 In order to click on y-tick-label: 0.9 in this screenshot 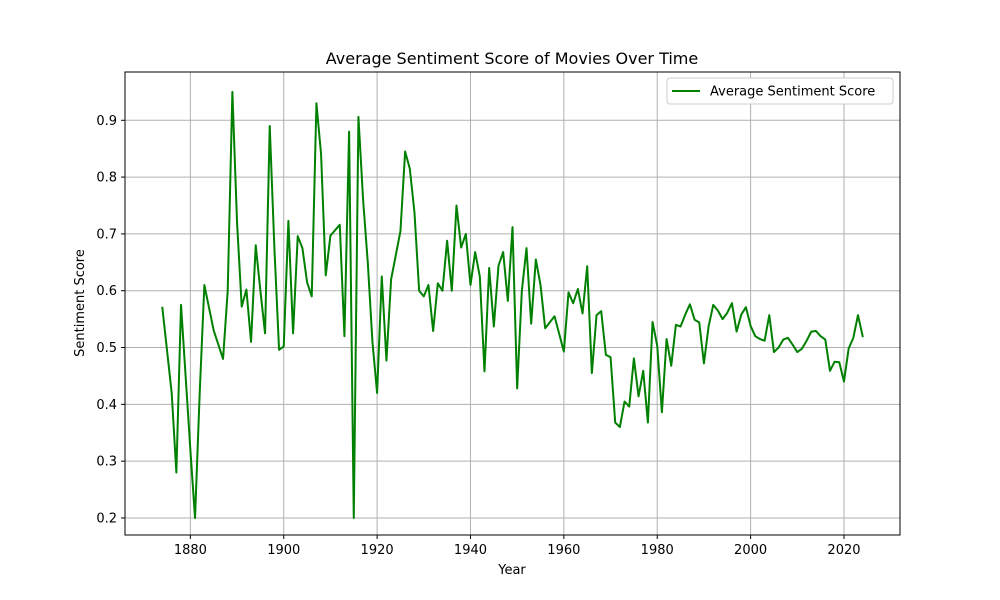, I will do `click(106, 121)`.